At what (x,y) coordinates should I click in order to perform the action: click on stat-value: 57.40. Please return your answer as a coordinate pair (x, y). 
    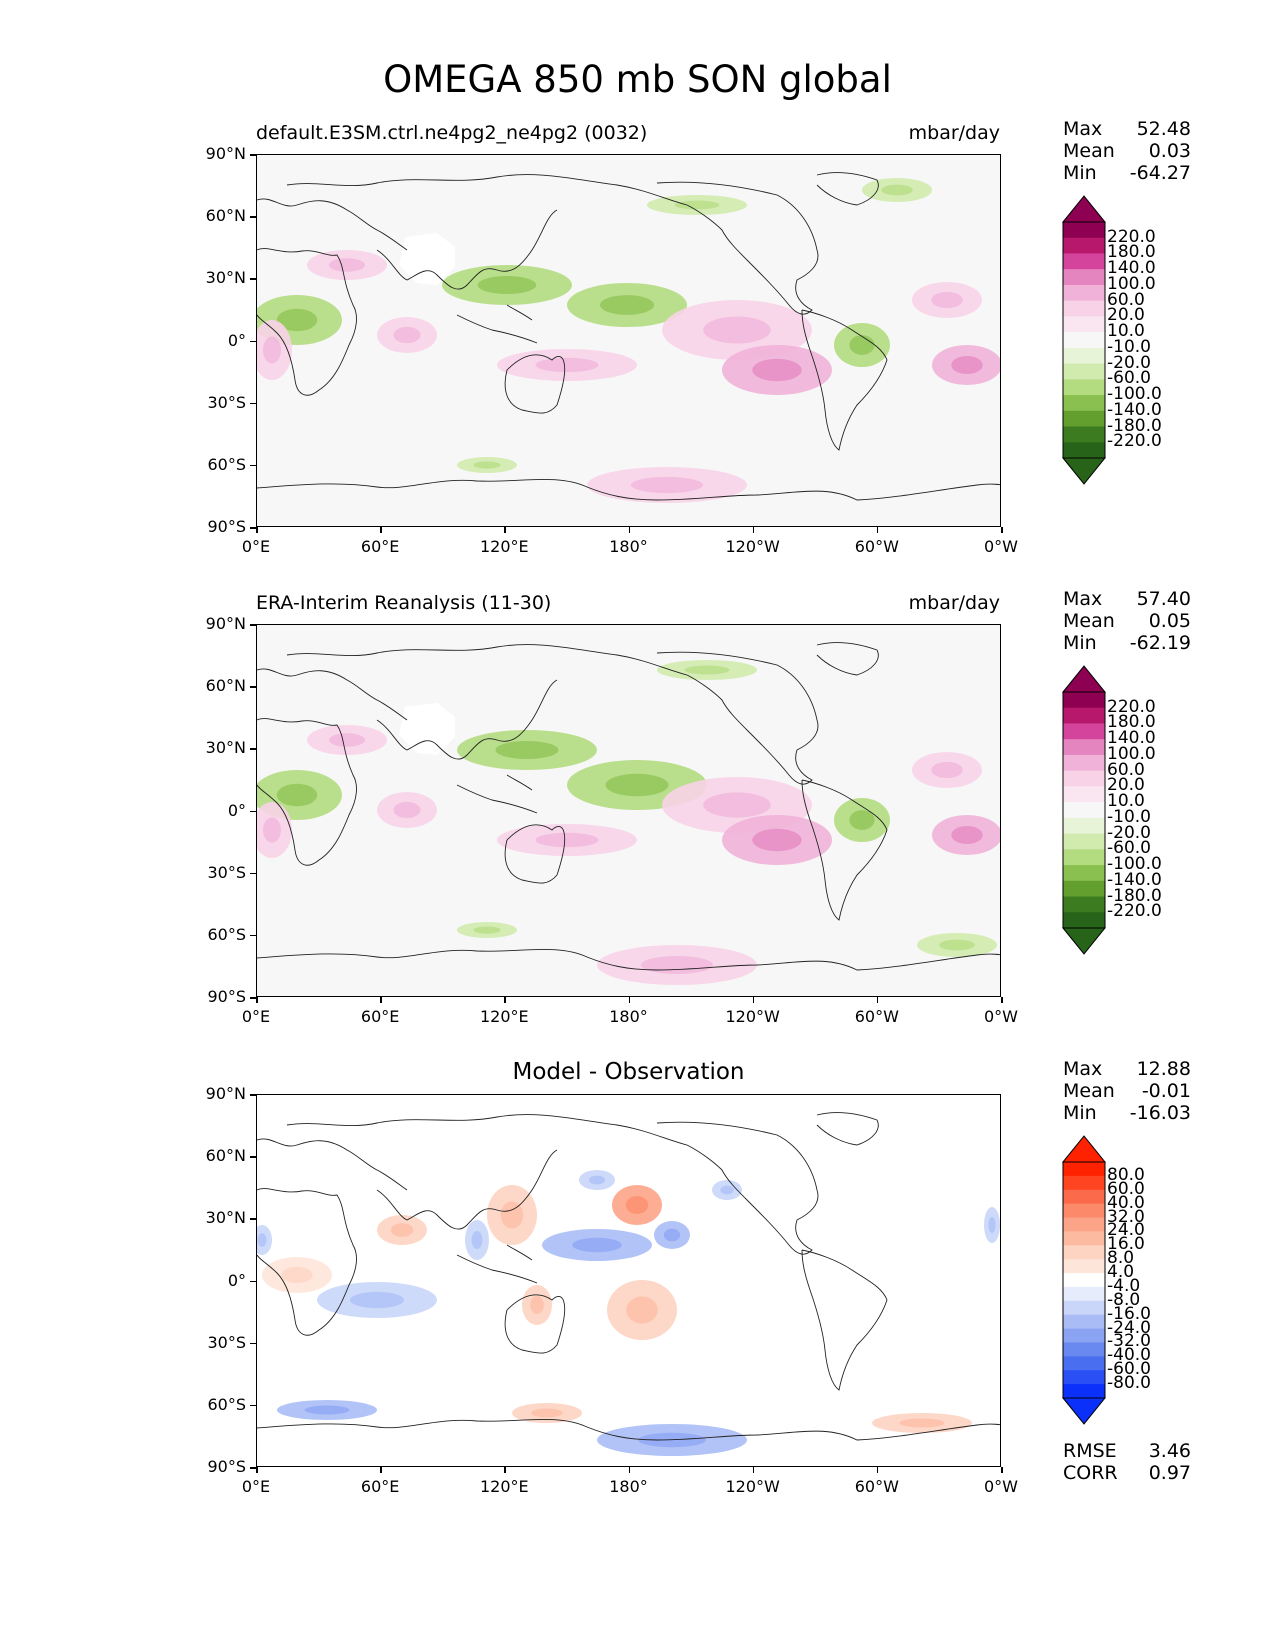
    Looking at the image, I should click on (1163, 599).